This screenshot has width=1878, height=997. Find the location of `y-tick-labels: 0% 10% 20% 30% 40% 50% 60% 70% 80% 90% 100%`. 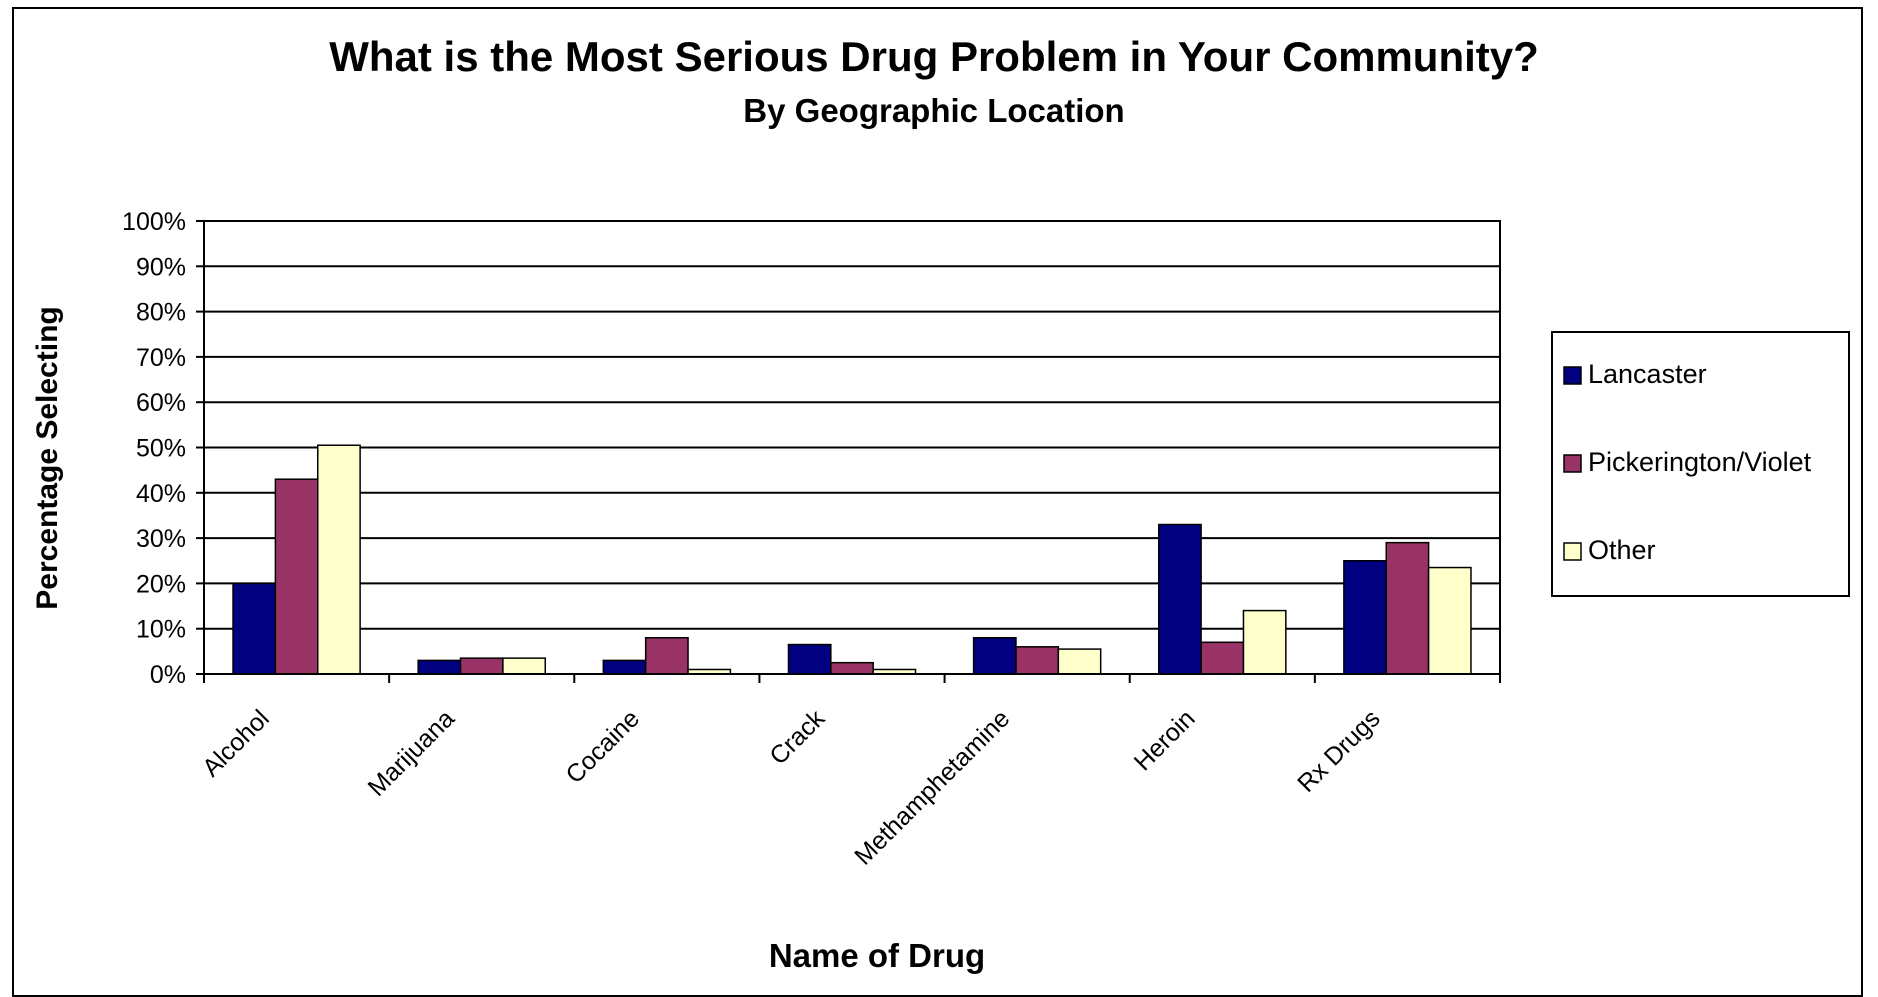

y-tick-labels: 0% 10% 20% 30% 40% 50% 60% 70% 80% 90% 100% is located at coordinates (154, 448).